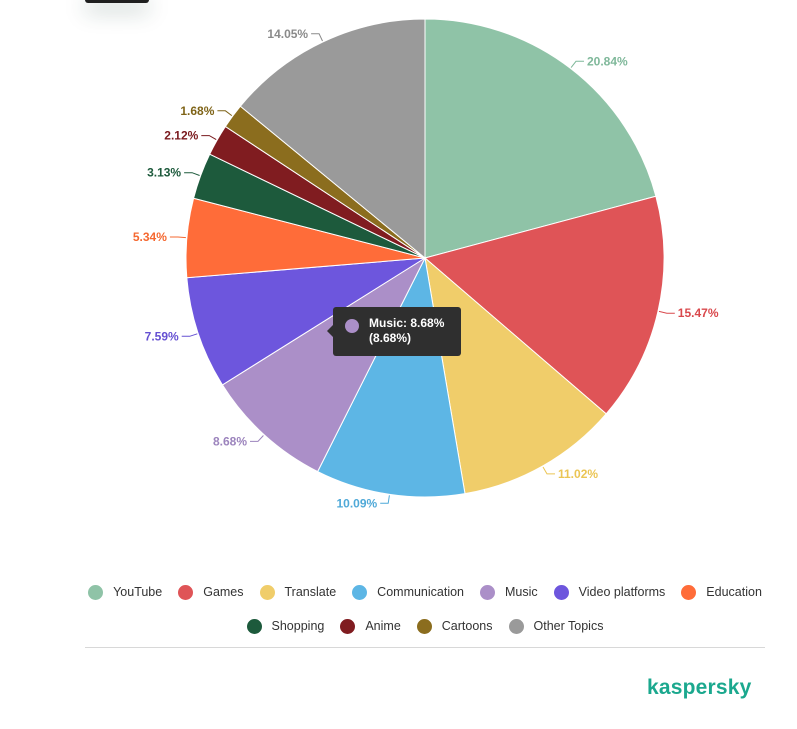 Image resolution: width=797 pixels, height=729 pixels. Describe the element at coordinates (332, 139) in the screenshot. I see `slice-other-topics` at that location.